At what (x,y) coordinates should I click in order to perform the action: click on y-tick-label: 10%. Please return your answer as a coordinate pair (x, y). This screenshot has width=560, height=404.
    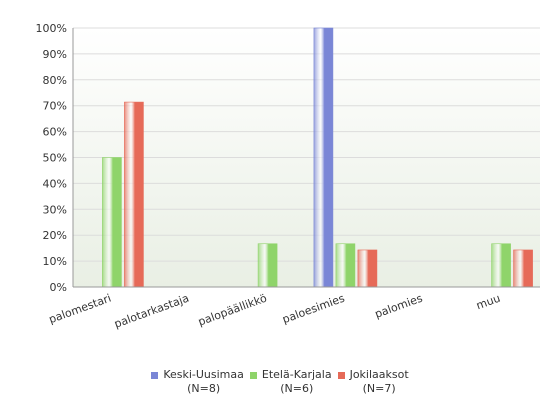
    Looking at the image, I should click on (55, 261).